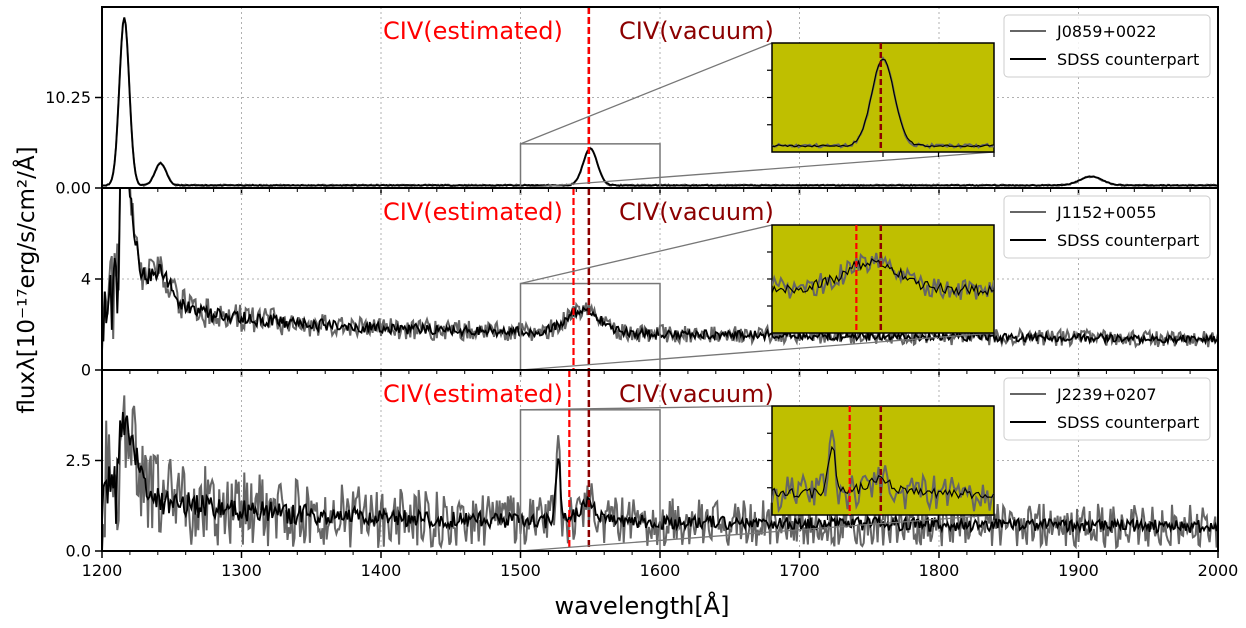  Describe the element at coordinates (86, 279) in the screenshot. I see `y-tick-label: 4` at that location.